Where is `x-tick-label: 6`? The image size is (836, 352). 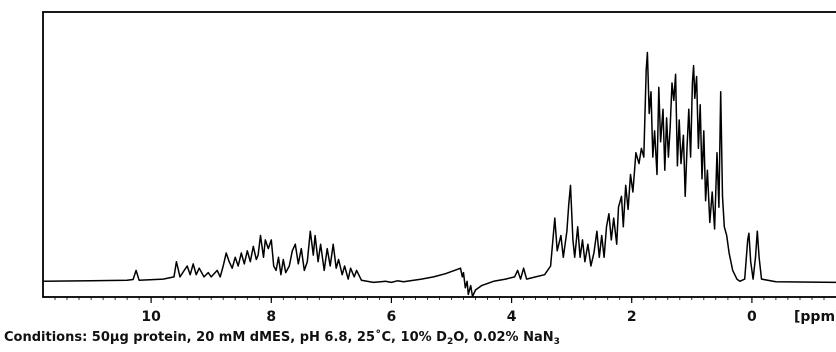
x-tick-label: 6 is located at coordinates (392, 317).